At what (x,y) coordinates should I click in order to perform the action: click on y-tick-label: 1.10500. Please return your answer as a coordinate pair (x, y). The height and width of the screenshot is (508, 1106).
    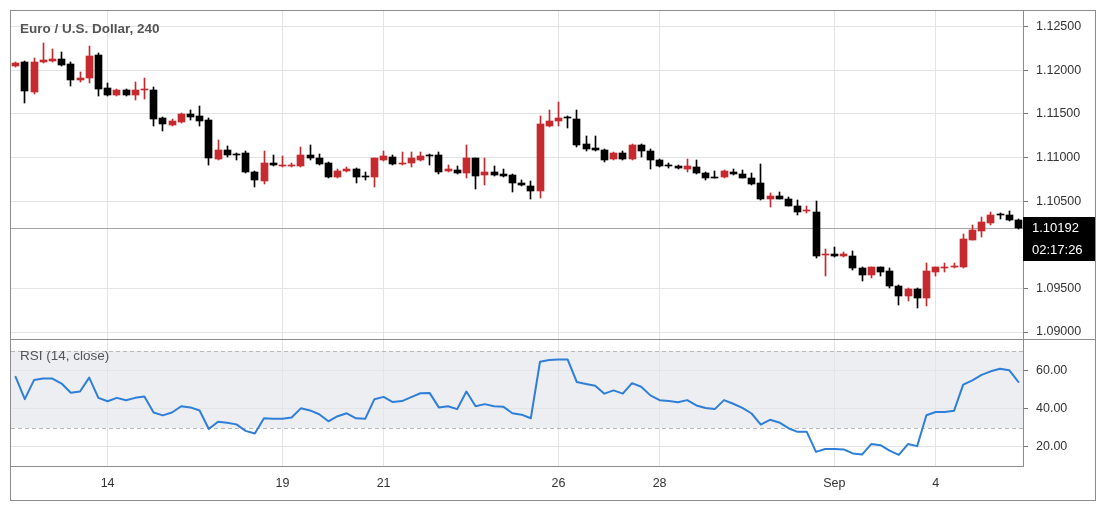
    Looking at the image, I should click on (1059, 200).